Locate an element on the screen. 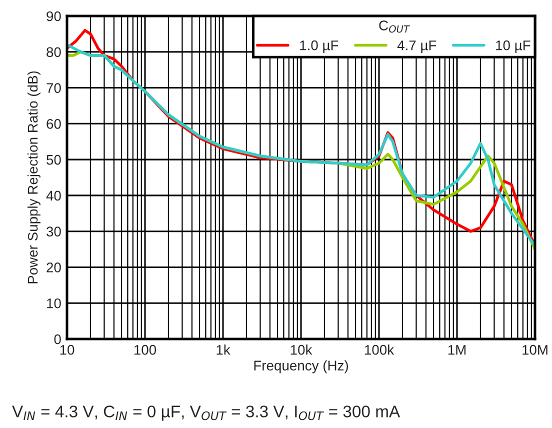 This screenshot has height=428, width=552. legend-label: 4.7 µF is located at coordinates (416, 47).